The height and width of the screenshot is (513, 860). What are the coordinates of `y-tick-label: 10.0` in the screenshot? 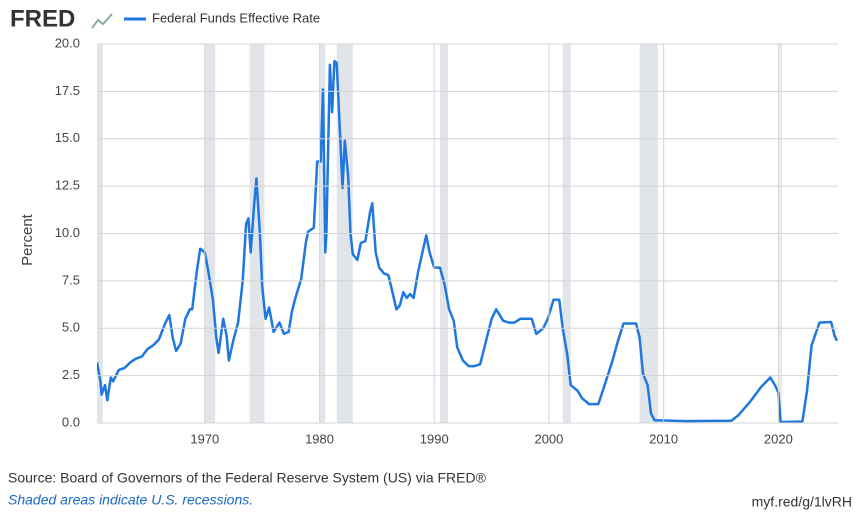 It's located at (67, 232).